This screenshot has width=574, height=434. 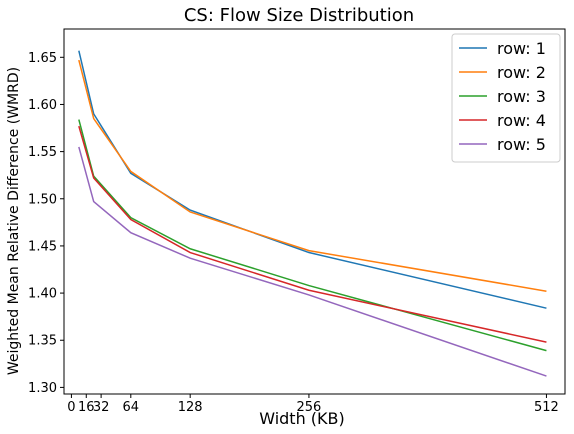 What do you see at coordinates (521, 120) in the screenshot?
I see `legend-label: row: 4` at bounding box center [521, 120].